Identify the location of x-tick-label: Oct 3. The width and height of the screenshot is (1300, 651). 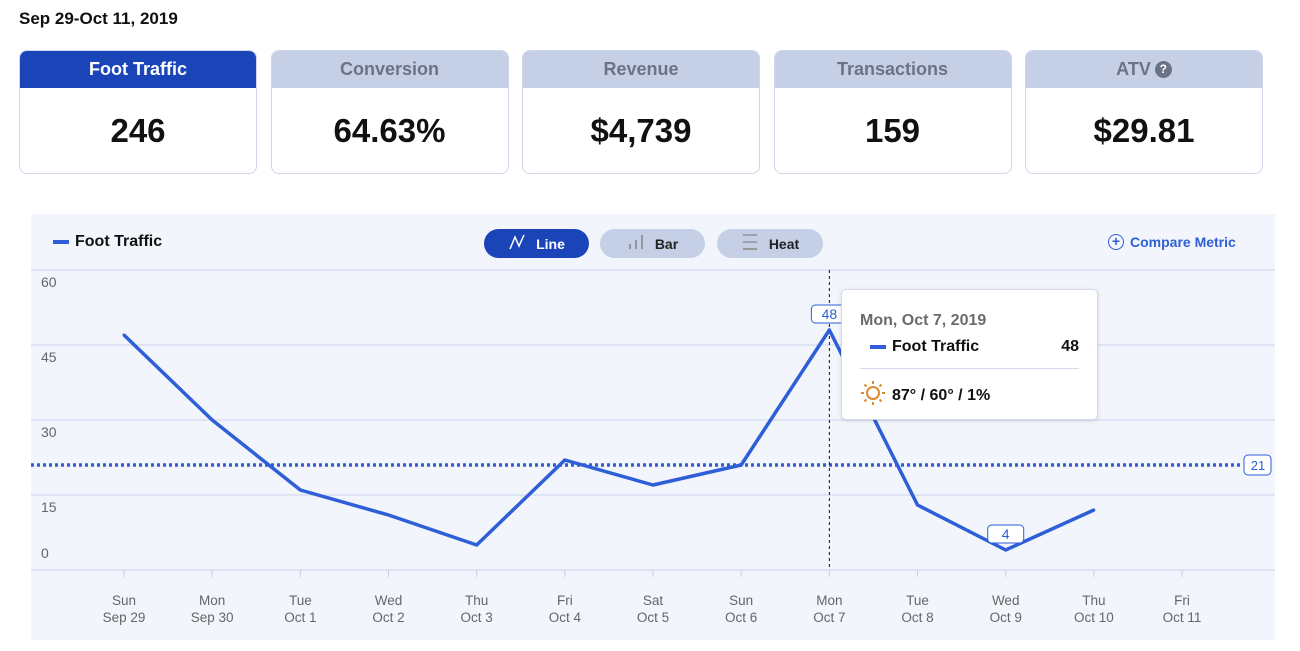
(477, 617).